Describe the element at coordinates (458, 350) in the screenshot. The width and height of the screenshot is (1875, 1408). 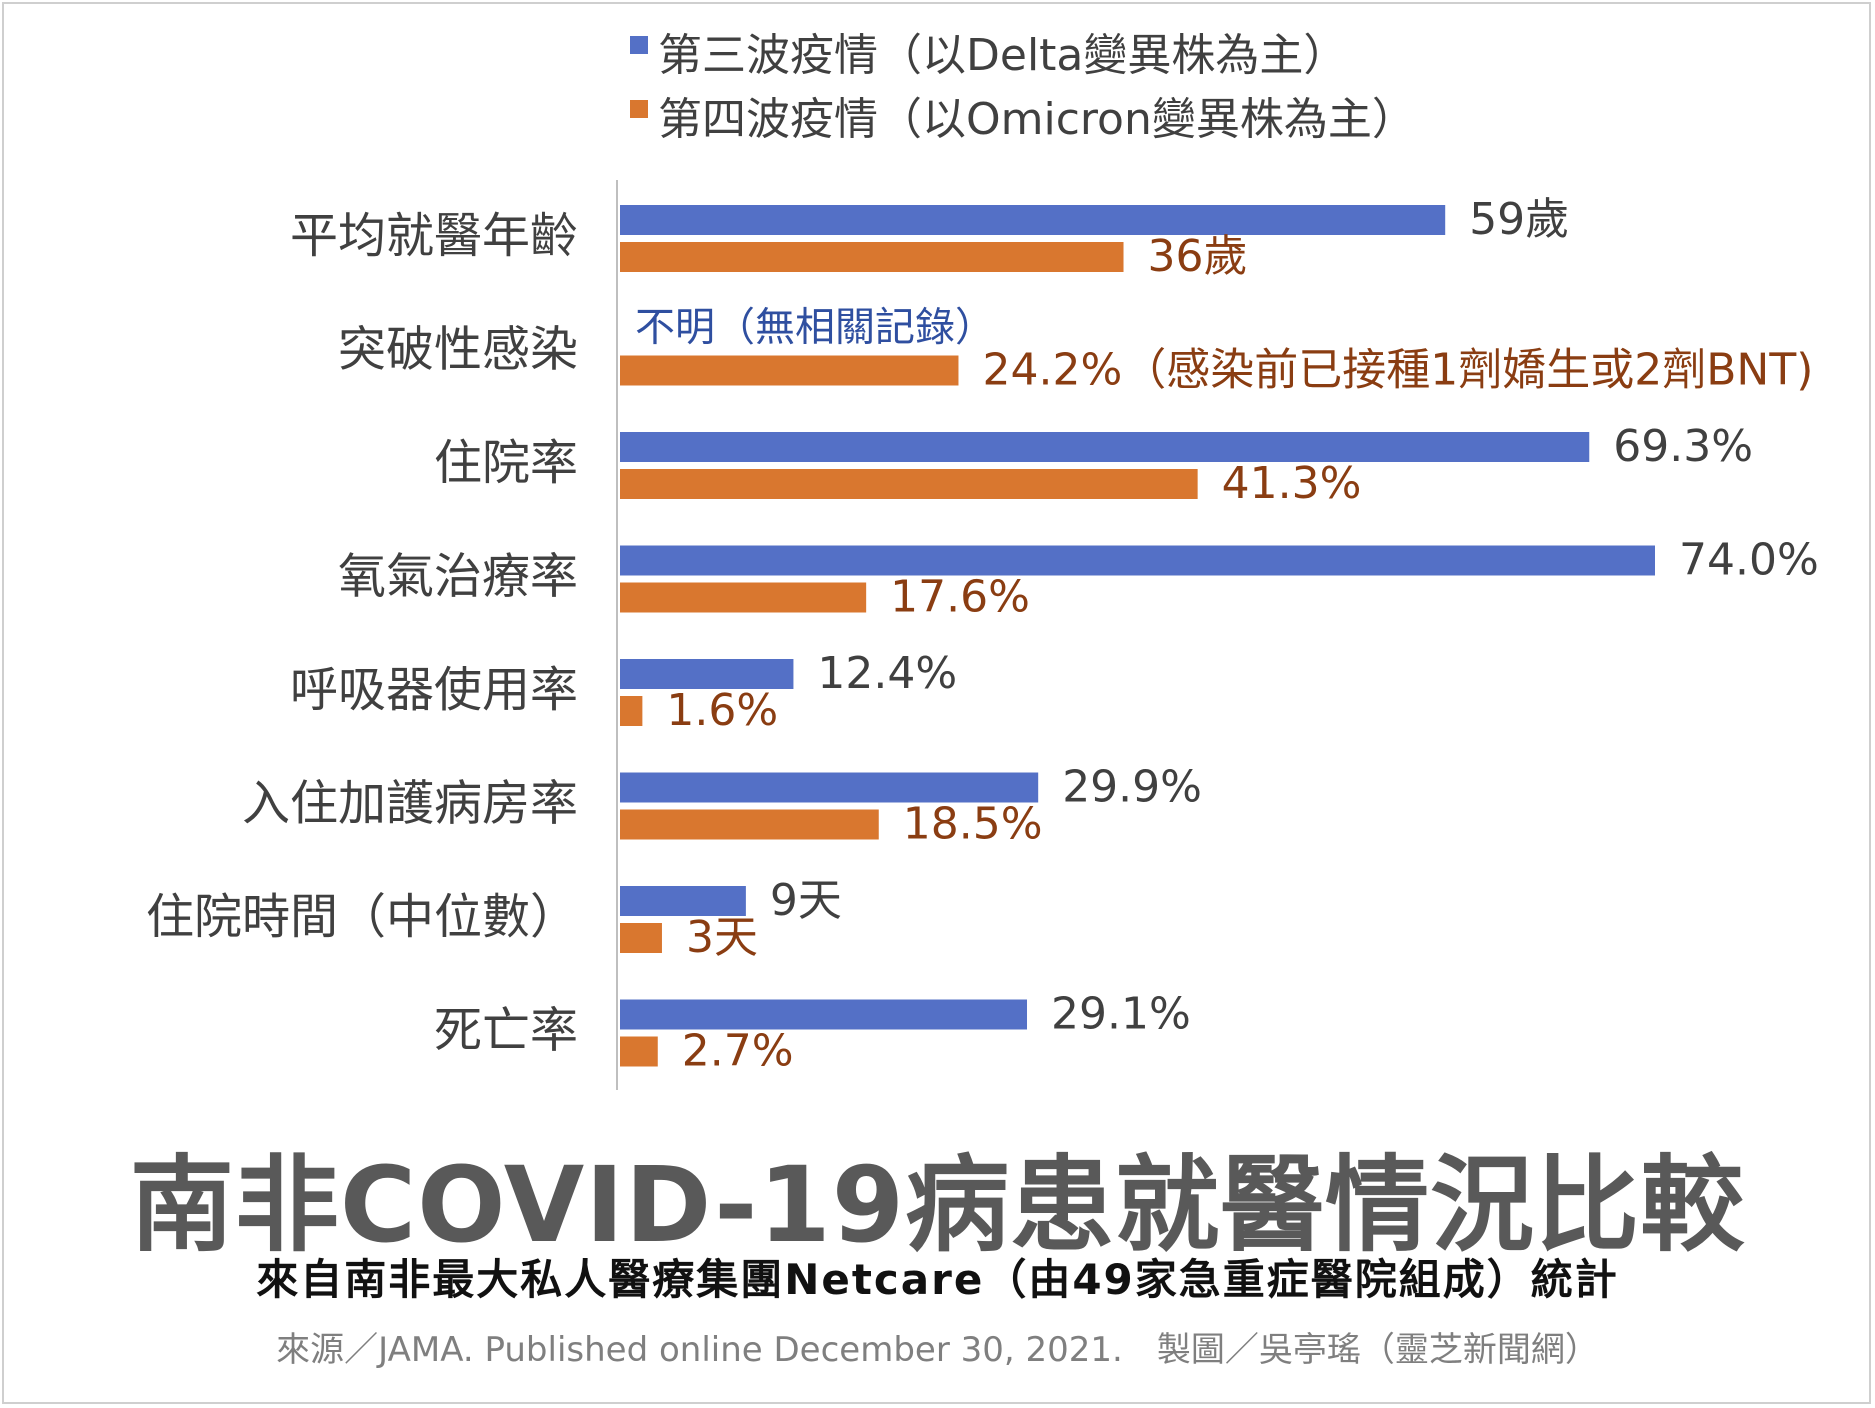
I see `category-label: 突破性感染` at that location.